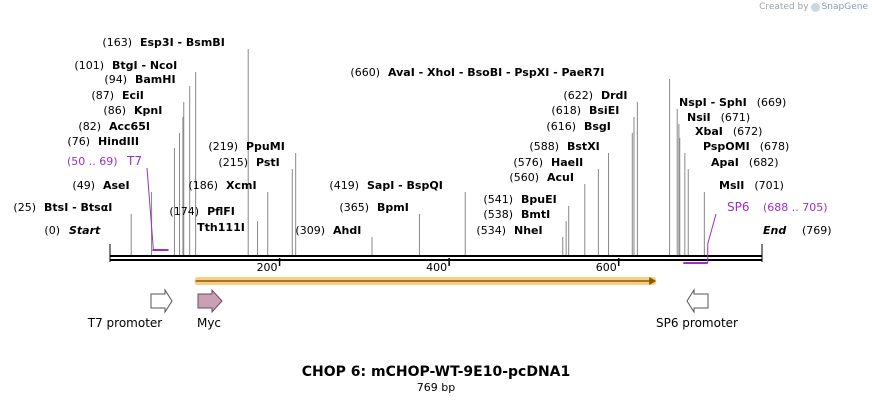 The image size is (872, 404). What do you see at coordinates (435, 72) in the screenshot?
I see `site-name-part: - XhoI` at bounding box center [435, 72].